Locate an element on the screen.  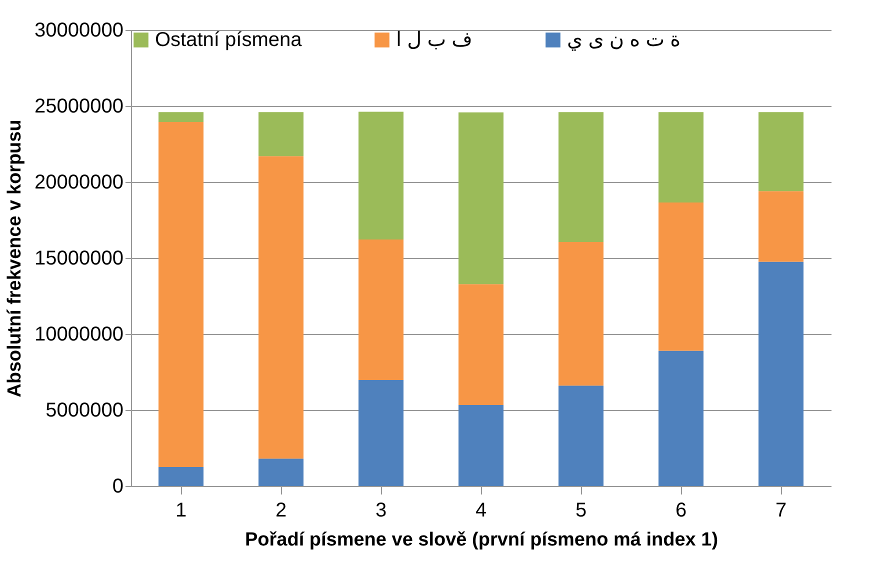
x-tick-label: 2 is located at coordinates (281, 511).